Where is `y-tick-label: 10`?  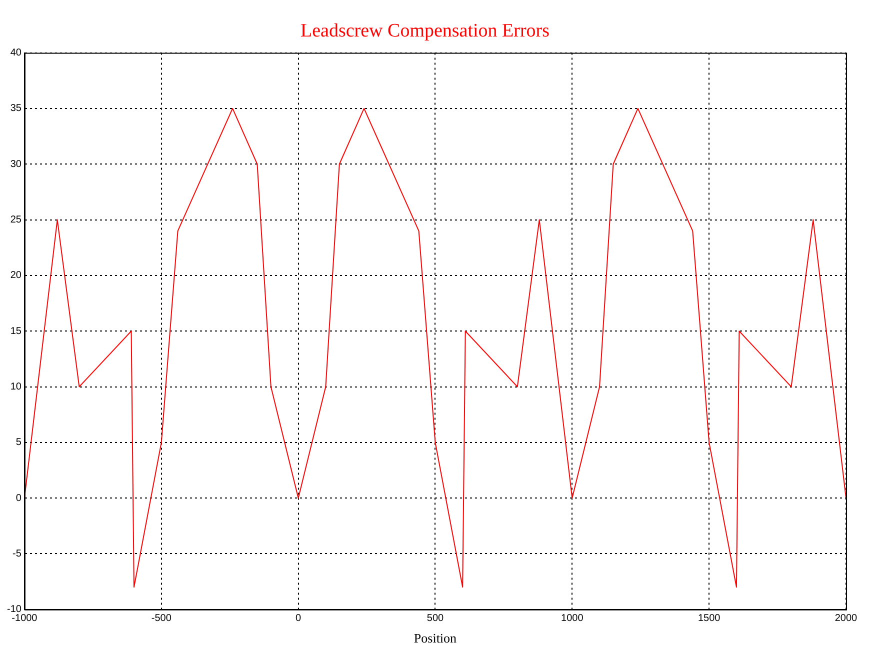
y-tick-label: 10 is located at coordinates (16, 387).